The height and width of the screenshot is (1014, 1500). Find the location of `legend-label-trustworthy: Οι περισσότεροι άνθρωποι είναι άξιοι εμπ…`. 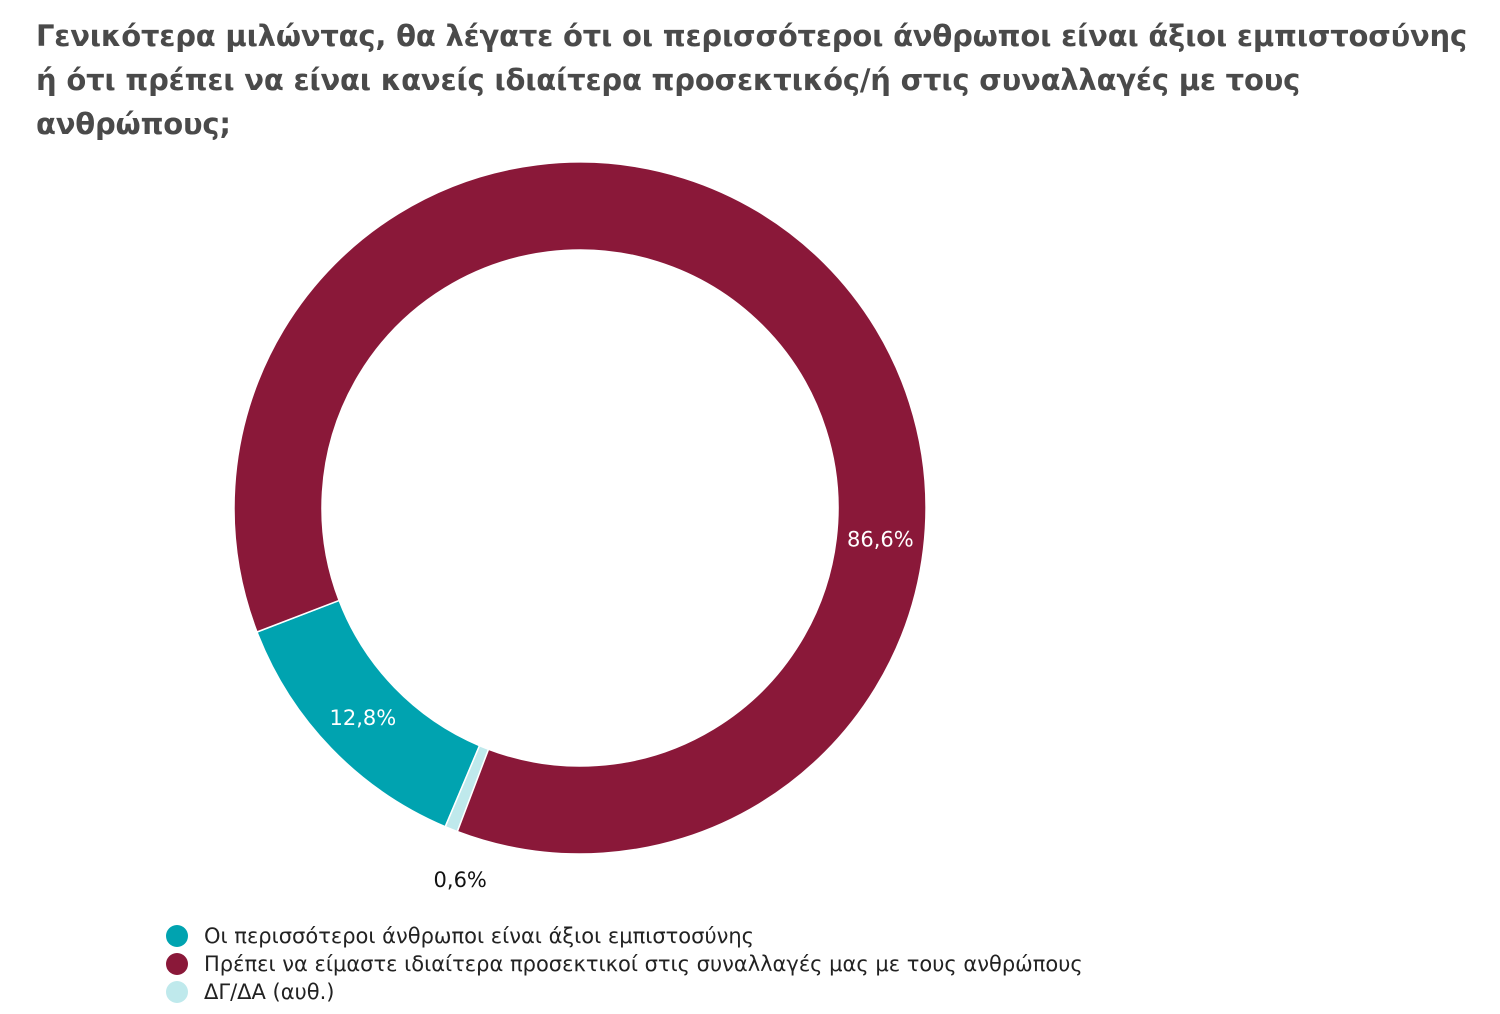

legend-label-trustworthy: Οι περισσότεροι άνθρωποι είναι άξιοι εμπ… is located at coordinates (479, 936).